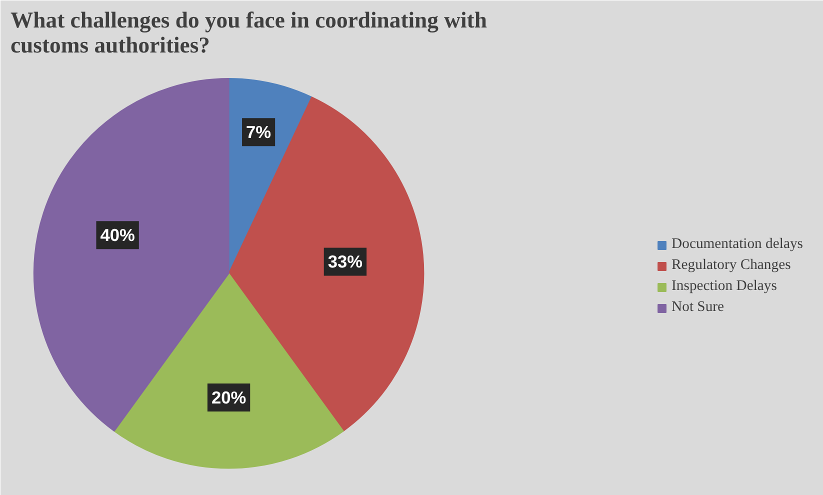 This screenshot has height=495, width=823. What do you see at coordinates (737, 244) in the screenshot?
I see `legend-label: Documentation delays` at bounding box center [737, 244].